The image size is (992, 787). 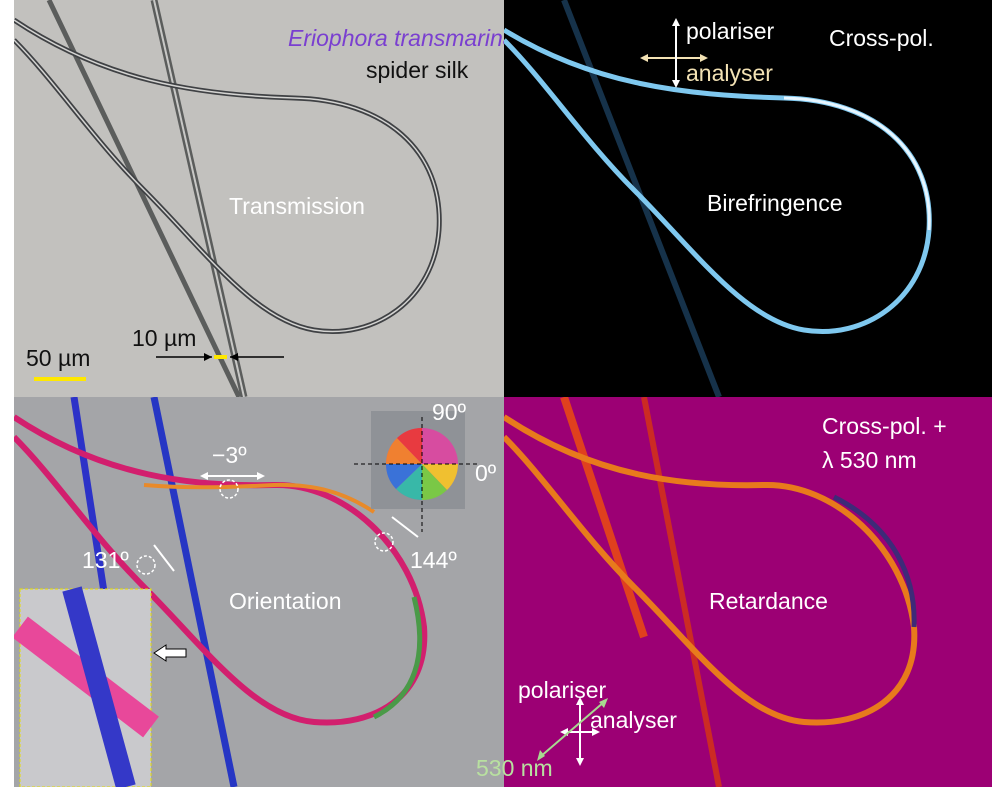 What do you see at coordinates (229, 455) in the screenshot?
I see `angle-minus3-label: −3º` at bounding box center [229, 455].